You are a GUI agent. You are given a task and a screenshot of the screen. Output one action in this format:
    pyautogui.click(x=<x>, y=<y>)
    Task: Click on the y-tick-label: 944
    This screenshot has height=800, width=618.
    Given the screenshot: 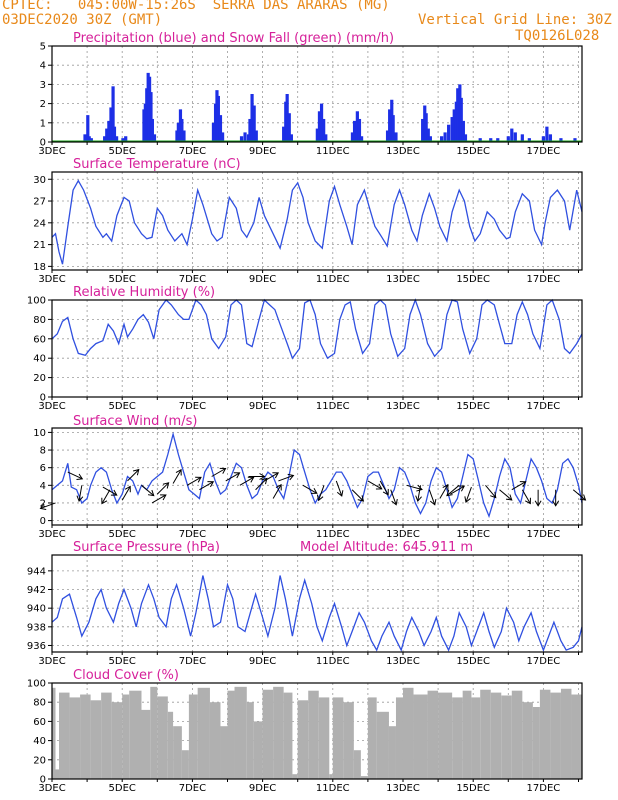 What is the action you would take?
    pyautogui.click(x=36, y=571)
    